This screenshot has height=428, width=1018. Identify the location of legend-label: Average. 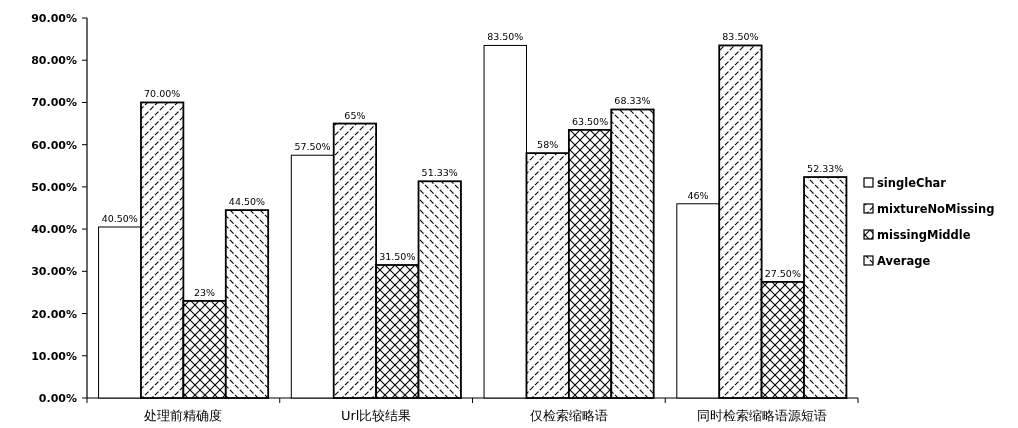
(904, 261).